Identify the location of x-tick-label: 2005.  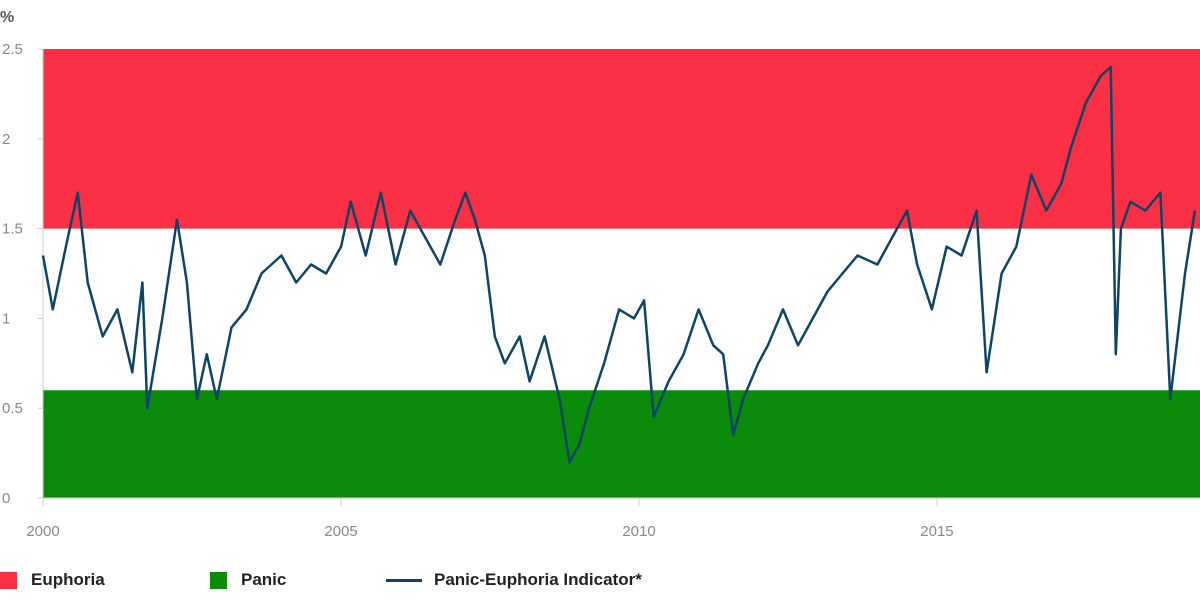
(340, 531).